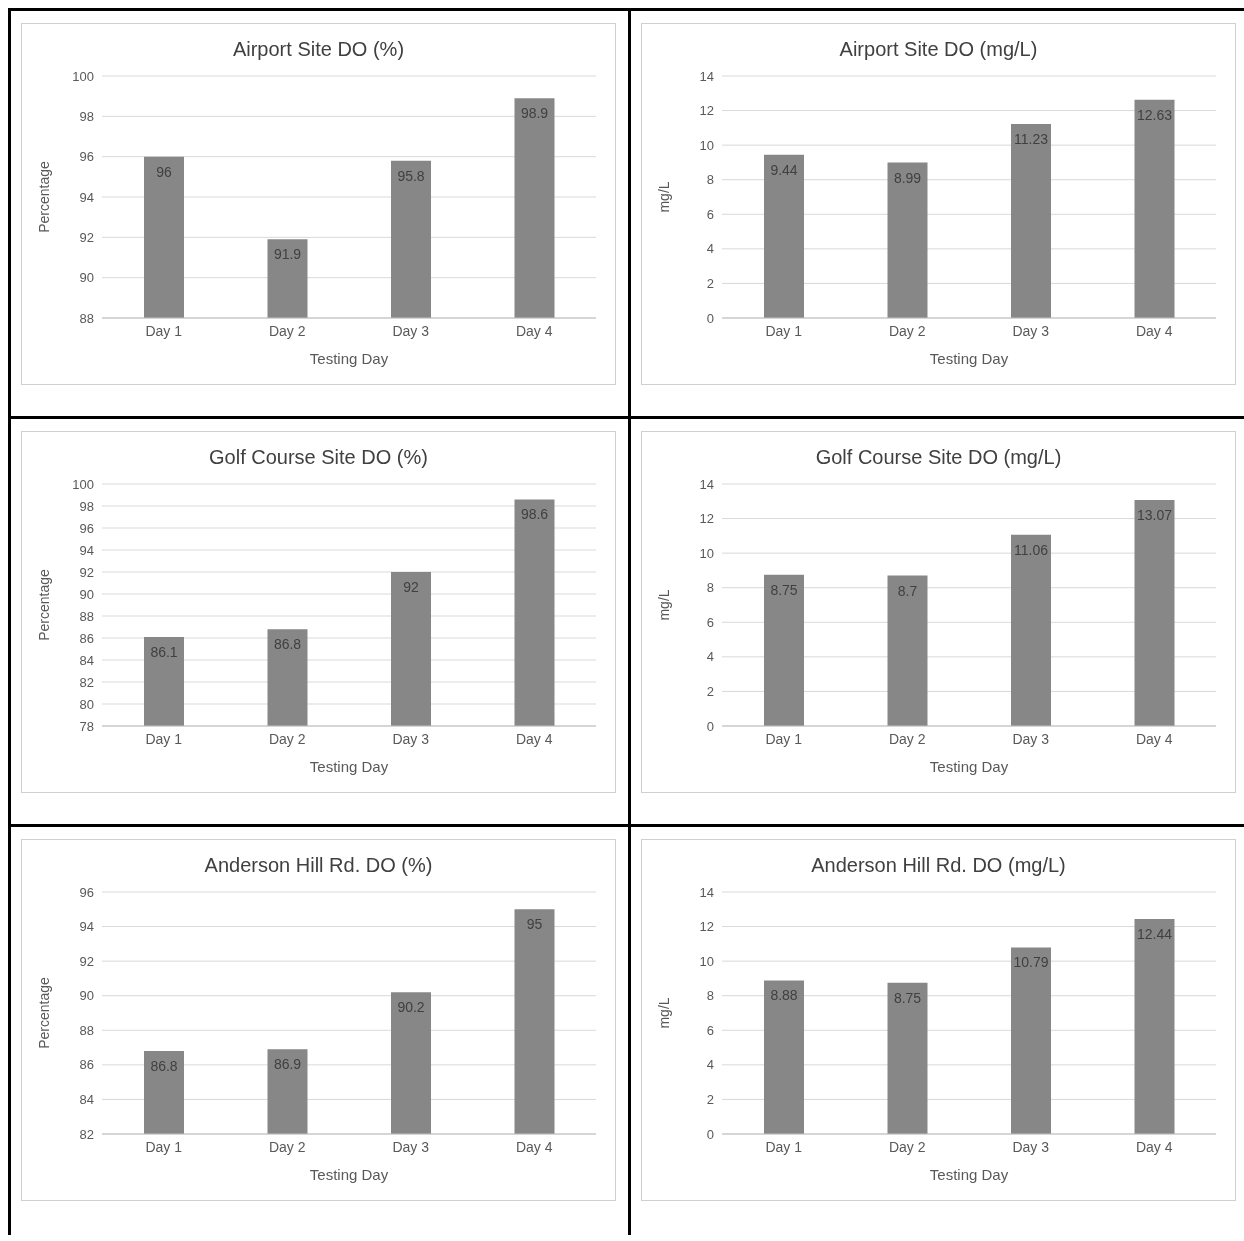 This screenshot has width=1244, height=1241. Describe the element at coordinates (784, 169) in the screenshot. I see `data-label: 9.44` at that location.